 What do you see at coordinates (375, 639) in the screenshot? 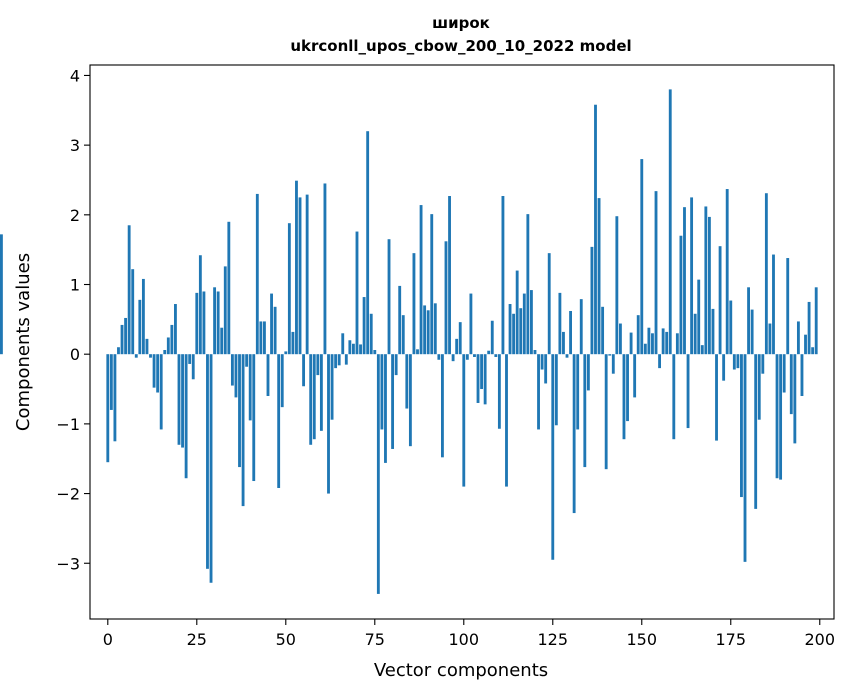
I see `x-tick-label: 75` at bounding box center [375, 639].